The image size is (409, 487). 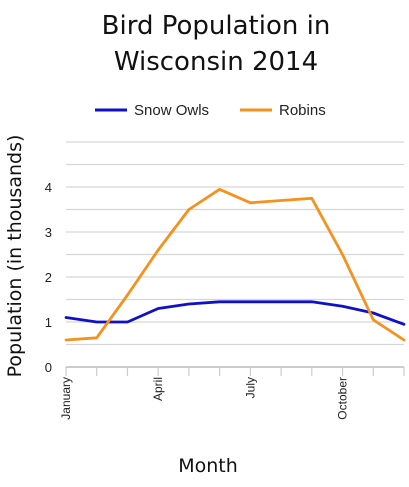 I want to click on chart-title-line-1: Bird Population in, so click(x=216, y=26).